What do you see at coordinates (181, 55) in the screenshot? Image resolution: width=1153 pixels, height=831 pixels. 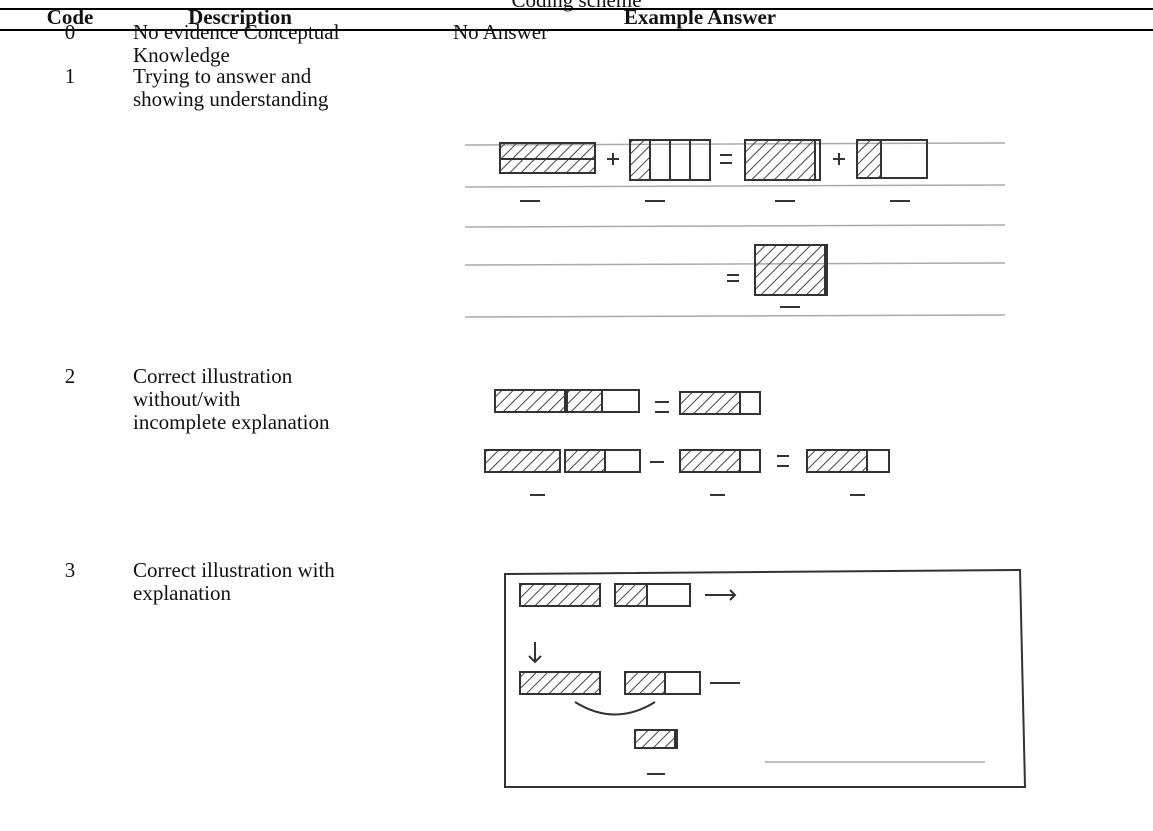 I see `description: Knowledge` at bounding box center [181, 55].